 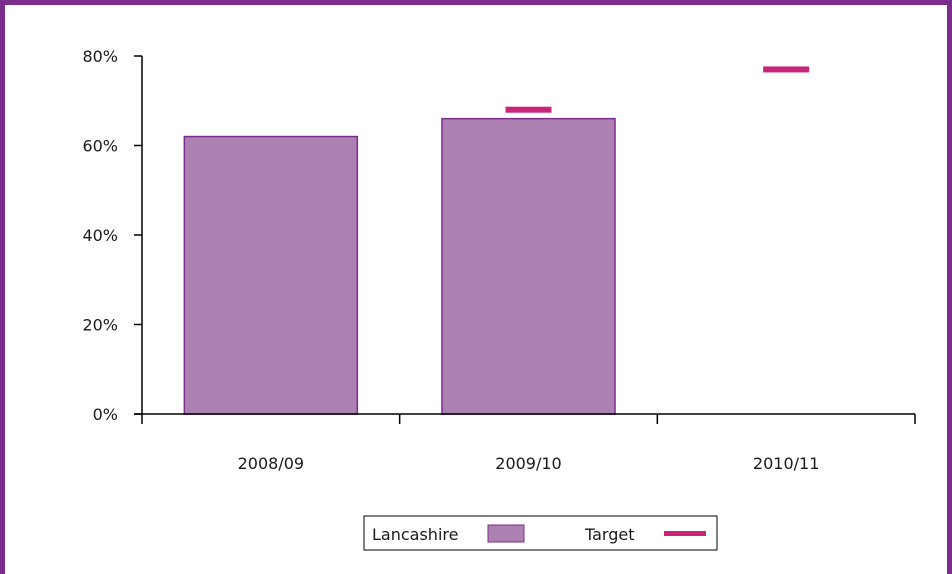 What do you see at coordinates (528, 463) in the screenshot?
I see `x-tick-label: 2009/10` at bounding box center [528, 463].